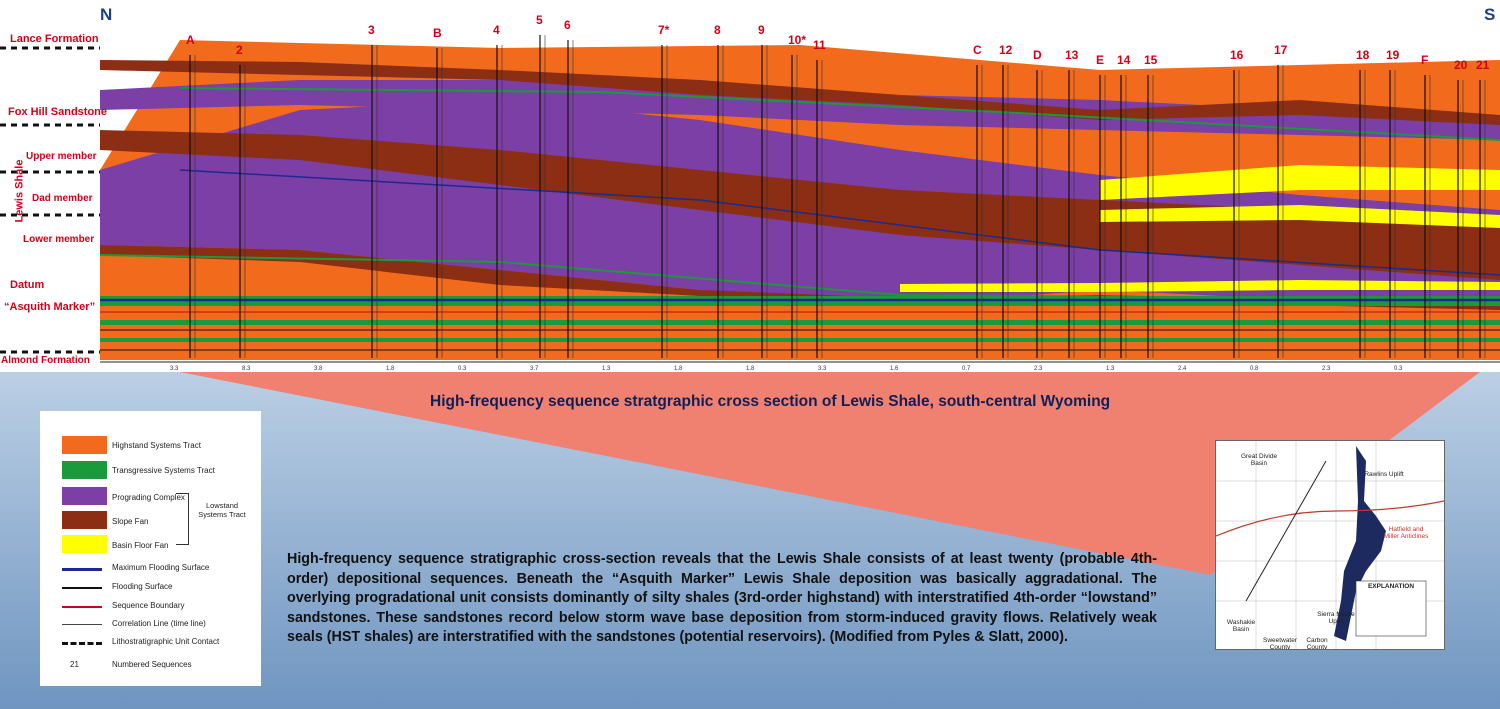  Describe the element at coordinates (84, 470) in the screenshot. I see `transgressive-swatch` at that location.